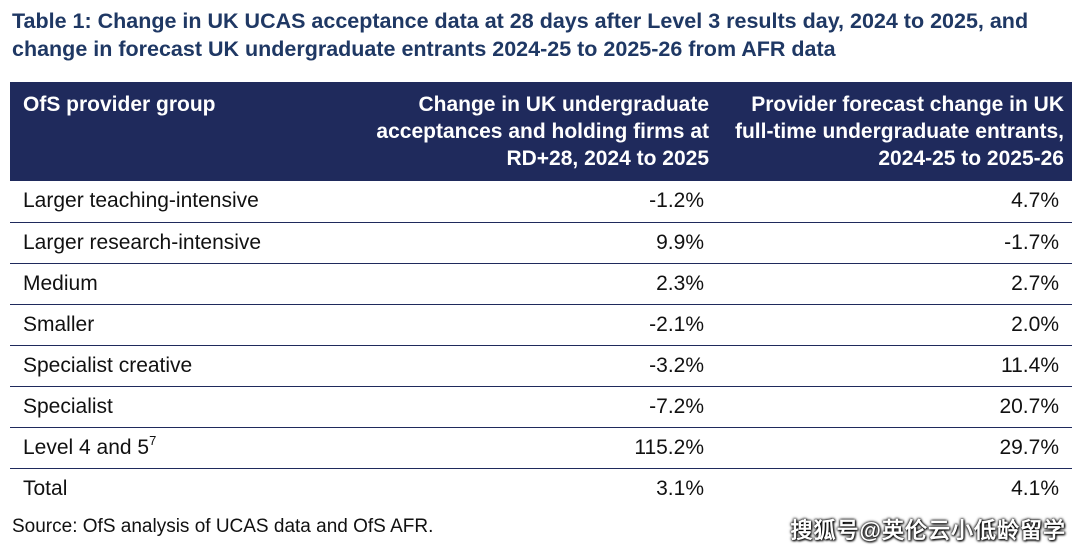 The height and width of the screenshot is (553, 1080). What do you see at coordinates (536, 284) in the screenshot?
I see `cell-acceptances: 2.3%` at bounding box center [536, 284].